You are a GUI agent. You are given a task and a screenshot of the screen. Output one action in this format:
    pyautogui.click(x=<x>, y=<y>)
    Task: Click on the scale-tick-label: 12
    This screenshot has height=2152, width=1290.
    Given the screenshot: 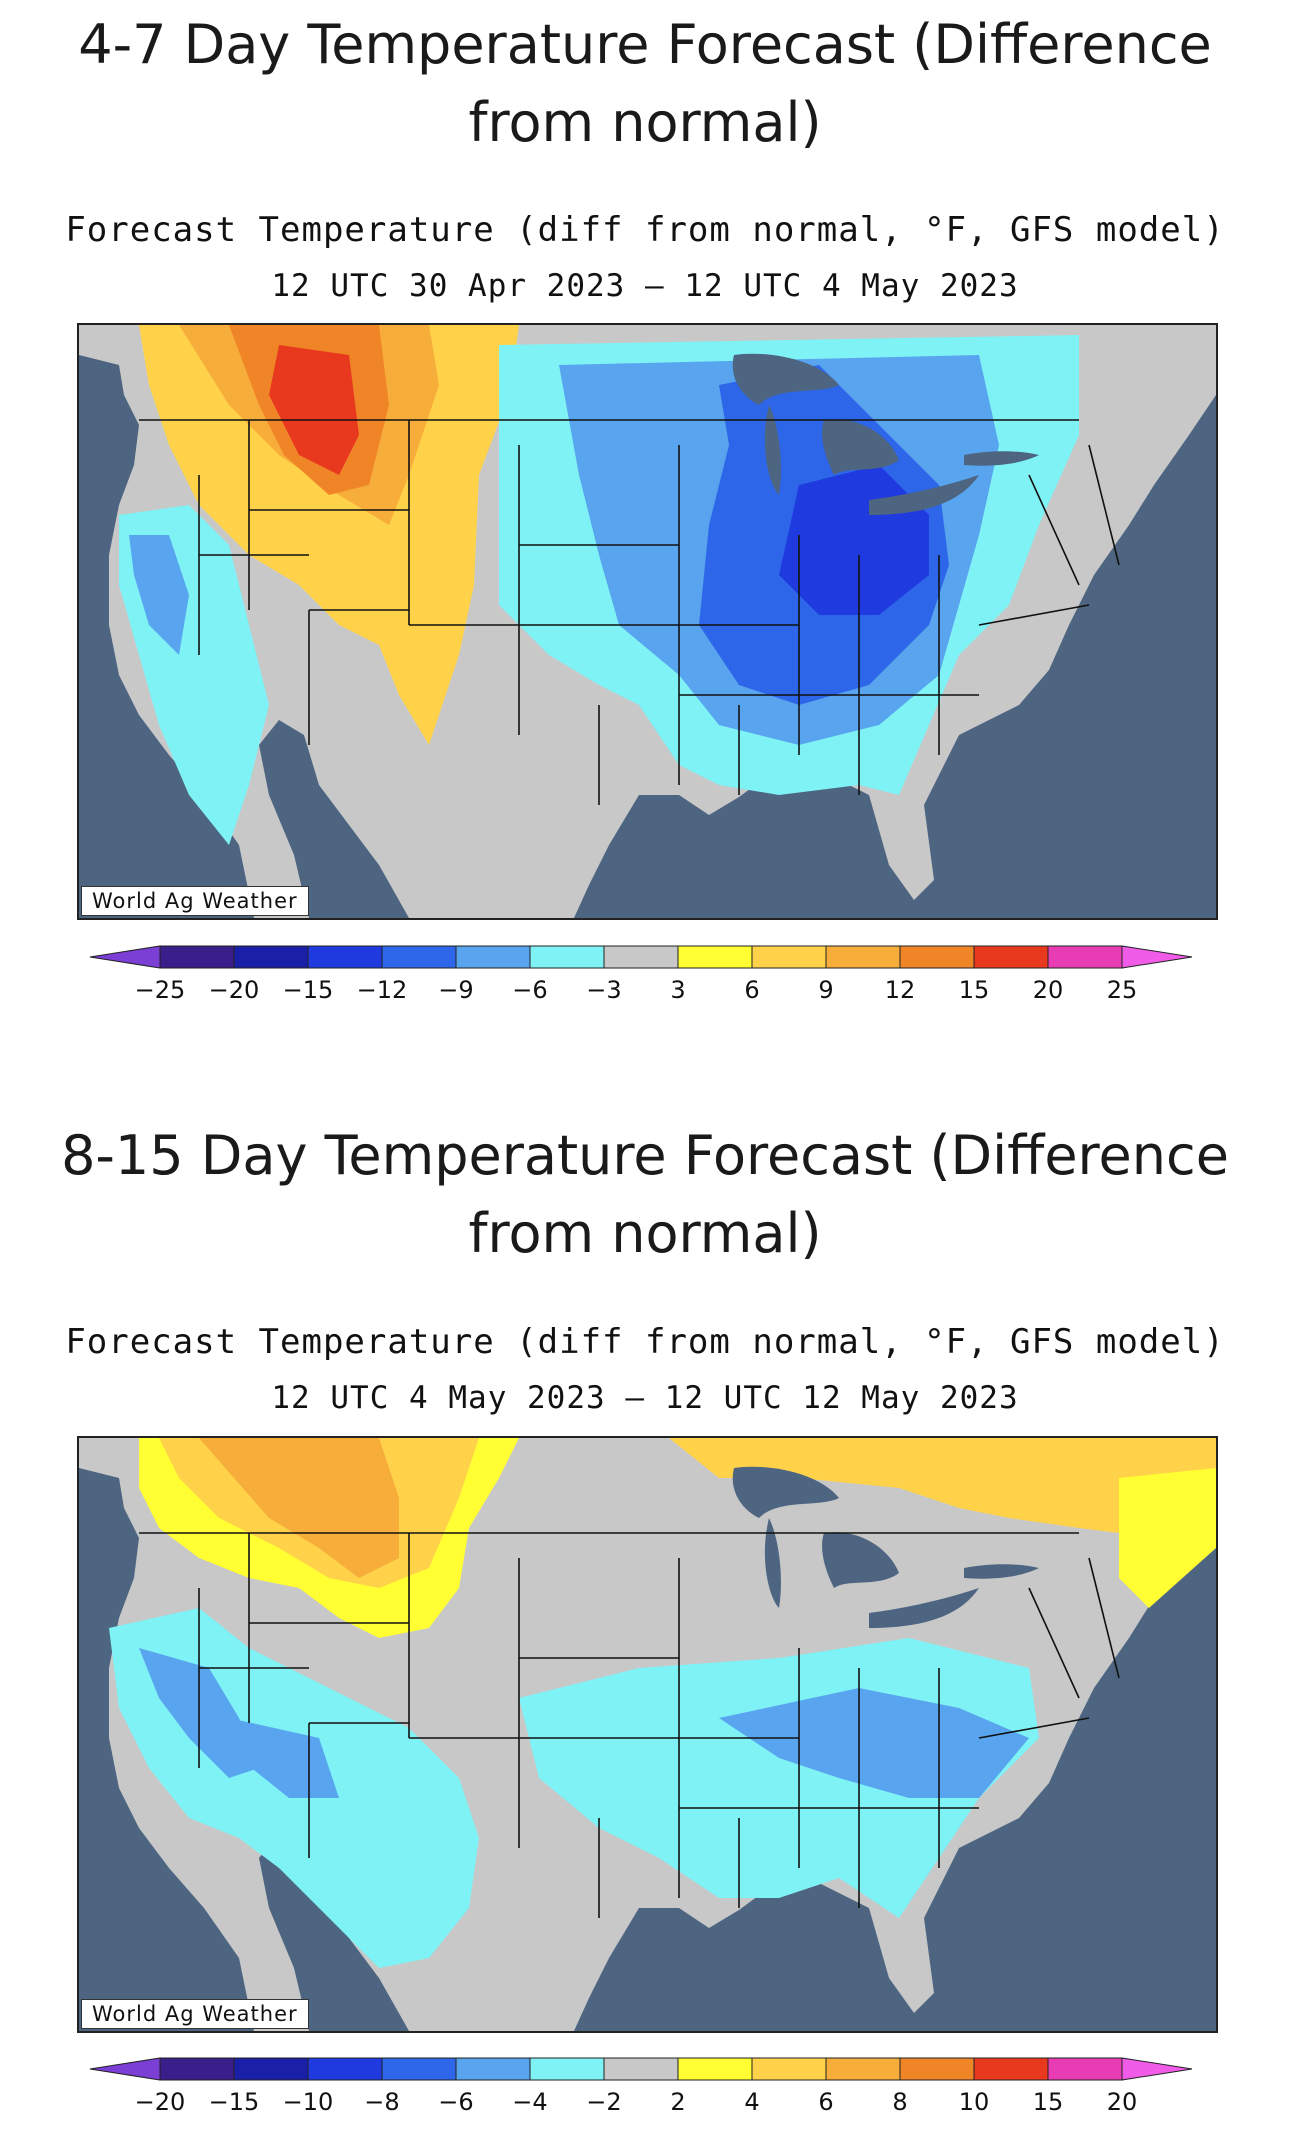 What is the action you would take?
    pyautogui.click(x=900, y=990)
    